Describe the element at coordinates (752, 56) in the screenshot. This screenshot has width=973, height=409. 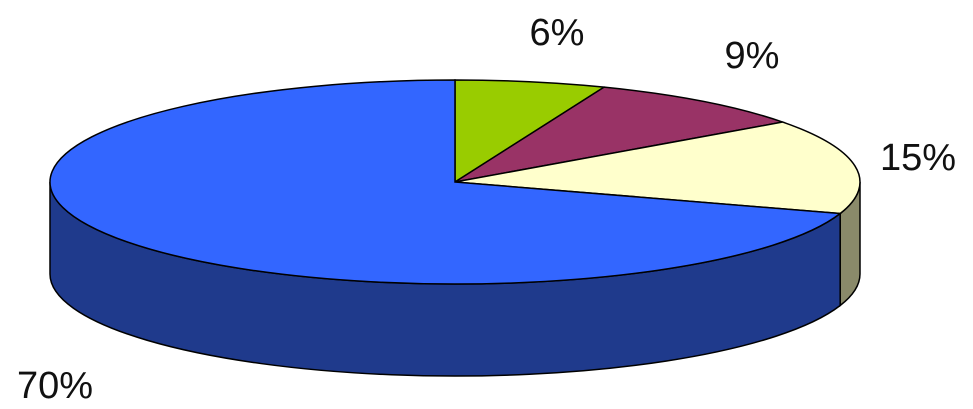
I see `slice-label-1: 9%` at that location.